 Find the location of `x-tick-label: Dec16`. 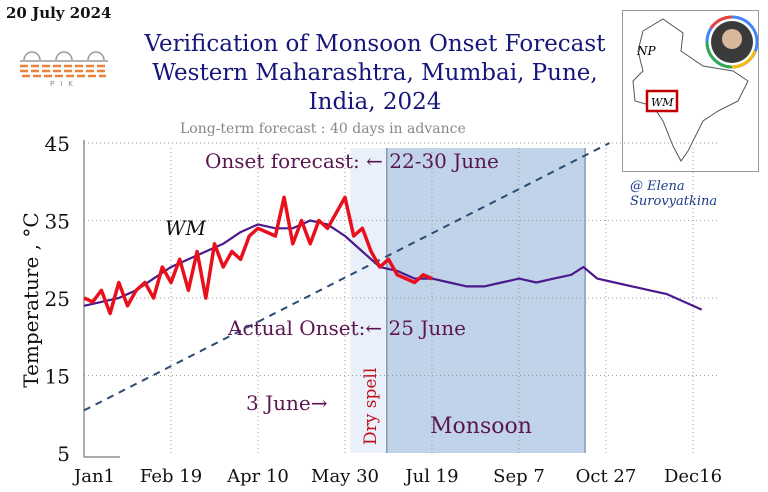

x-tick-label: Dec16 is located at coordinates (693, 476).